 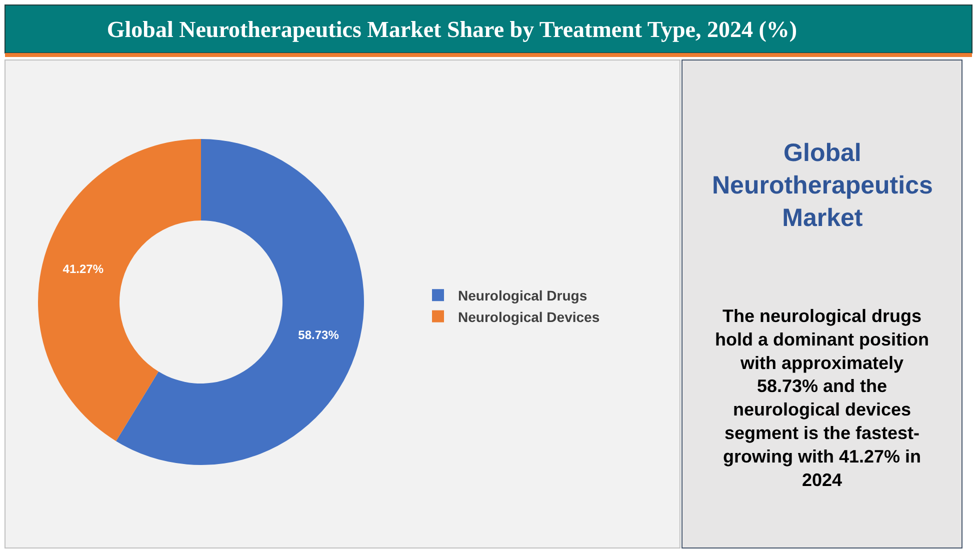 I want to click on legend-label: Neurological Devices, so click(x=529, y=316).